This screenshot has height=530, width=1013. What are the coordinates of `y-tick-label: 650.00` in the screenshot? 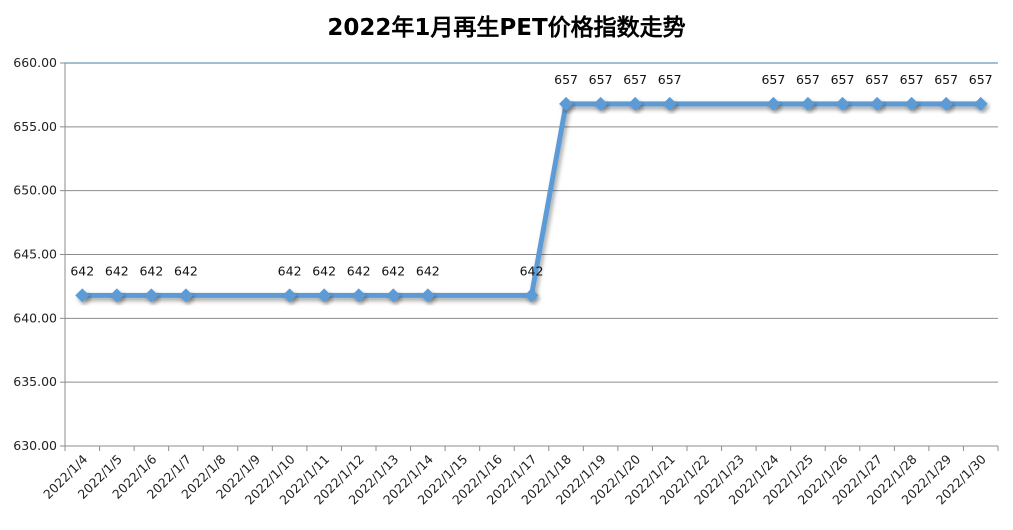 It's located at (35, 190).